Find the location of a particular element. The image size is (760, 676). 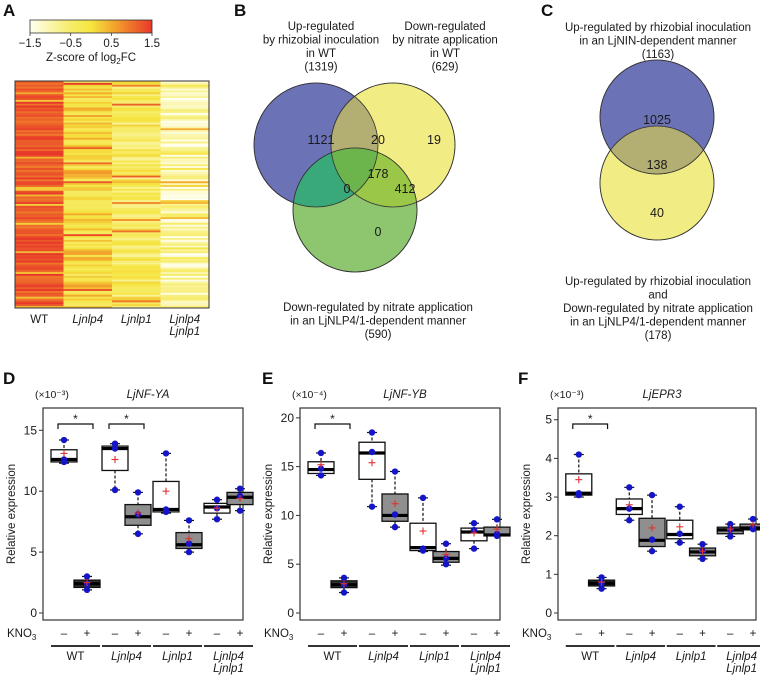

group-label: Ljnlp4 is located at coordinates (741, 657).